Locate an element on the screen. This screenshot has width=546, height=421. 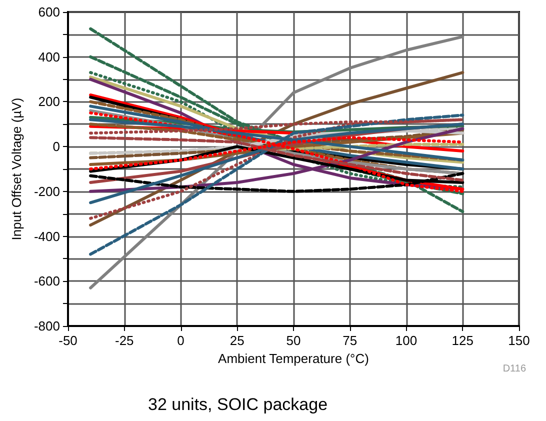
y-tick-label: -200 is located at coordinates (47, 191).